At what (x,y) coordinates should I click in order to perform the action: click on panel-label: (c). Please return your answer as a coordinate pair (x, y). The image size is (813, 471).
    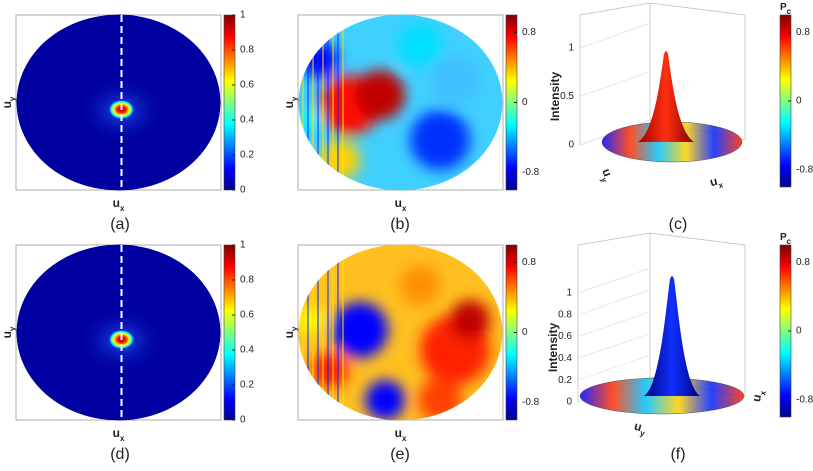
    Looking at the image, I should click on (678, 224).